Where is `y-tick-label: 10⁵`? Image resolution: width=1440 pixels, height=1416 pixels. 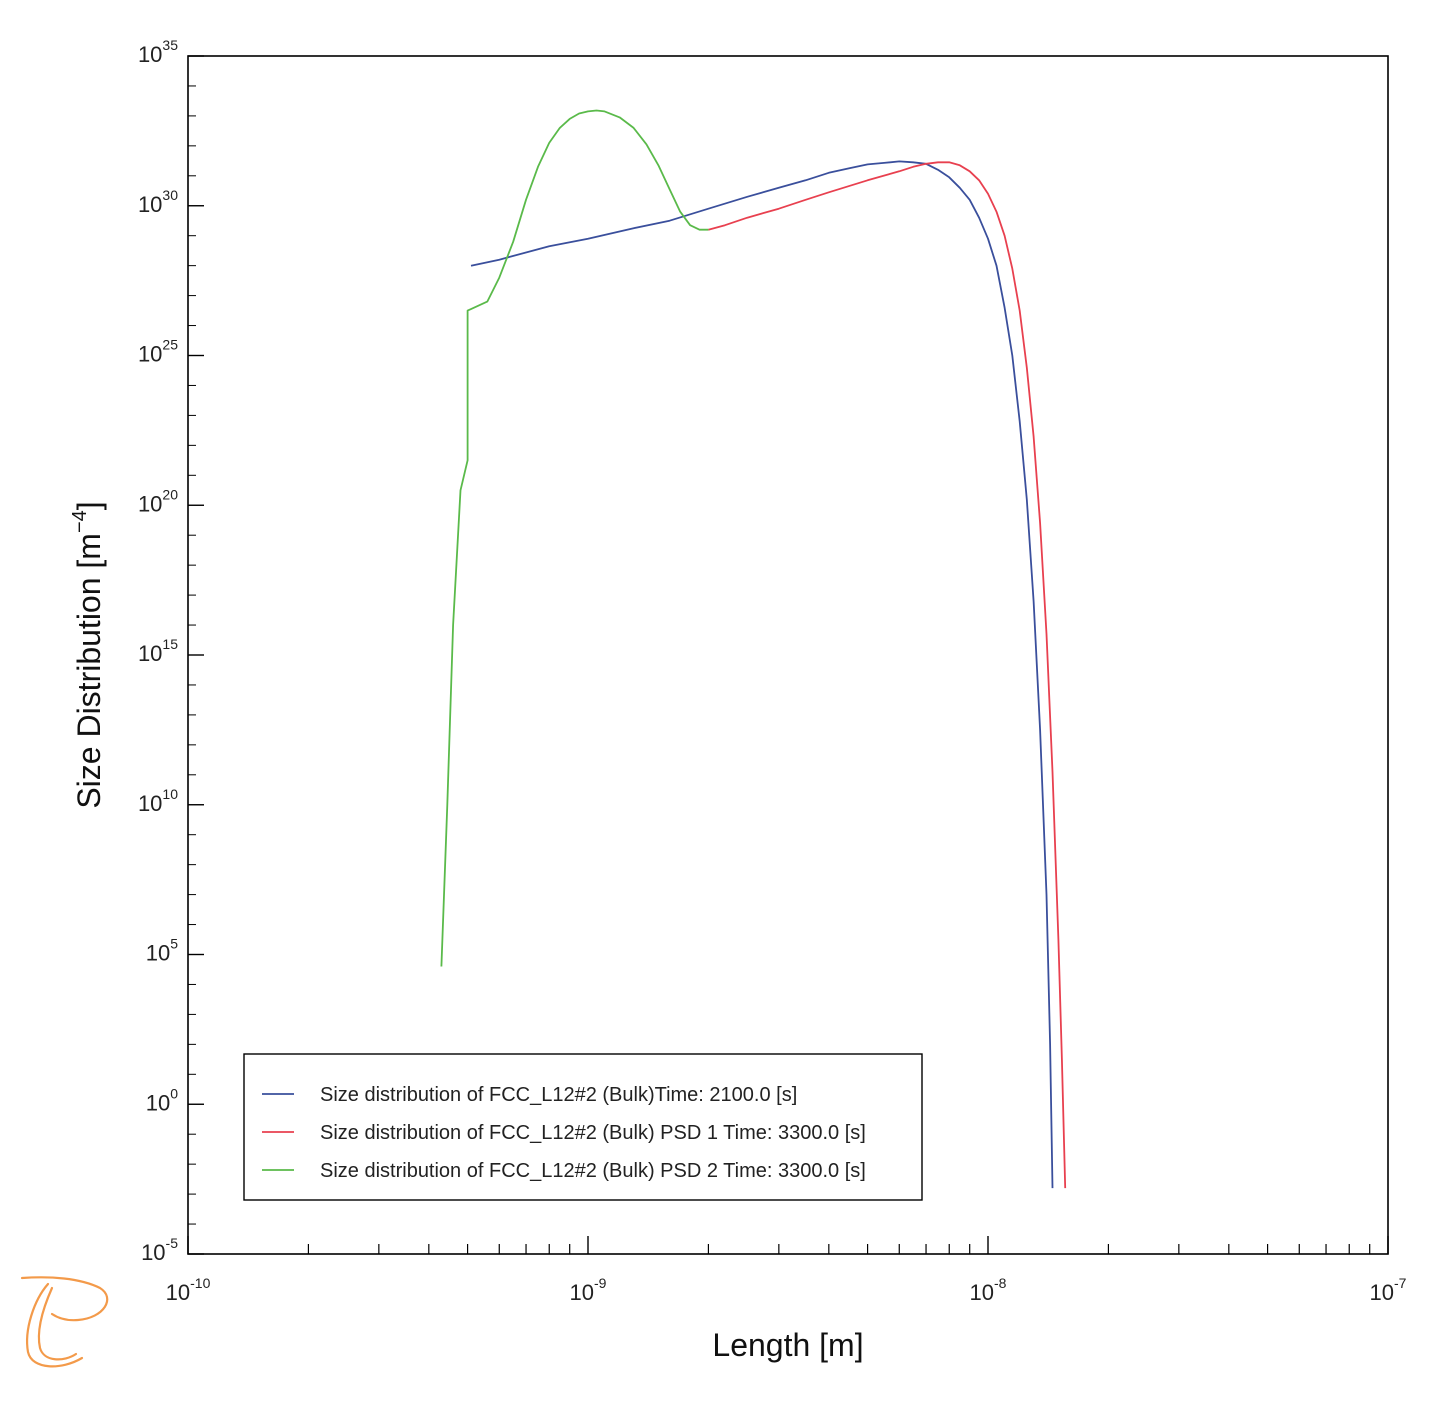
y-tick-label: 10⁵ is located at coordinates (162, 951).